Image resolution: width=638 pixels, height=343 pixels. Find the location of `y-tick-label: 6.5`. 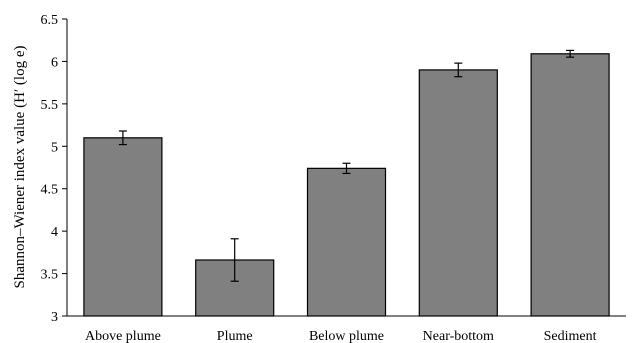

y-tick-label: 6.5 is located at coordinates (50, 20).